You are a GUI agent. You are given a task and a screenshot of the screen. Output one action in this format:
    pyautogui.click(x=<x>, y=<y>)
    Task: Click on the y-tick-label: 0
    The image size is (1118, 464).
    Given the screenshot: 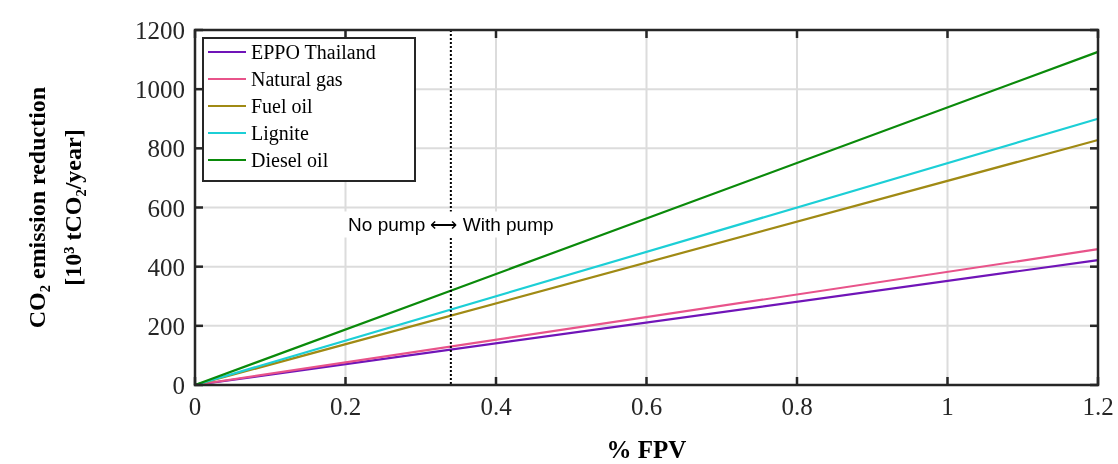 What is the action you would take?
    pyautogui.click(x=178, y=385)
    